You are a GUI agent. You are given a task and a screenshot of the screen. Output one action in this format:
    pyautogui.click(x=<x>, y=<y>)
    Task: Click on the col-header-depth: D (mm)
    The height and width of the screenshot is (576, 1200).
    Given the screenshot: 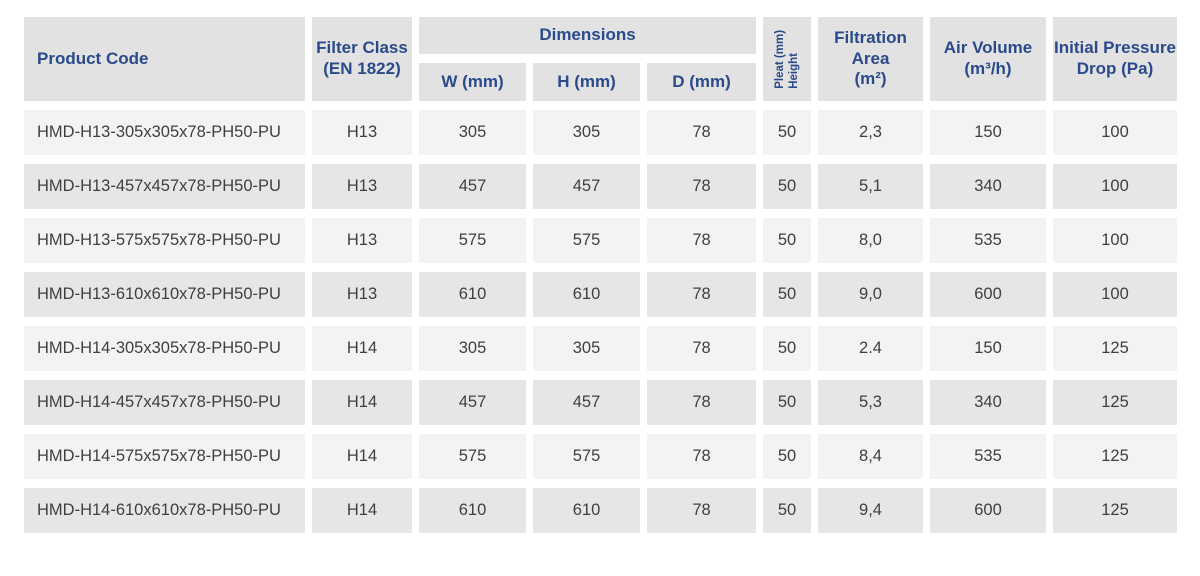 What is the action you would take?
    pyautogui.click(x=701, y=82)
    